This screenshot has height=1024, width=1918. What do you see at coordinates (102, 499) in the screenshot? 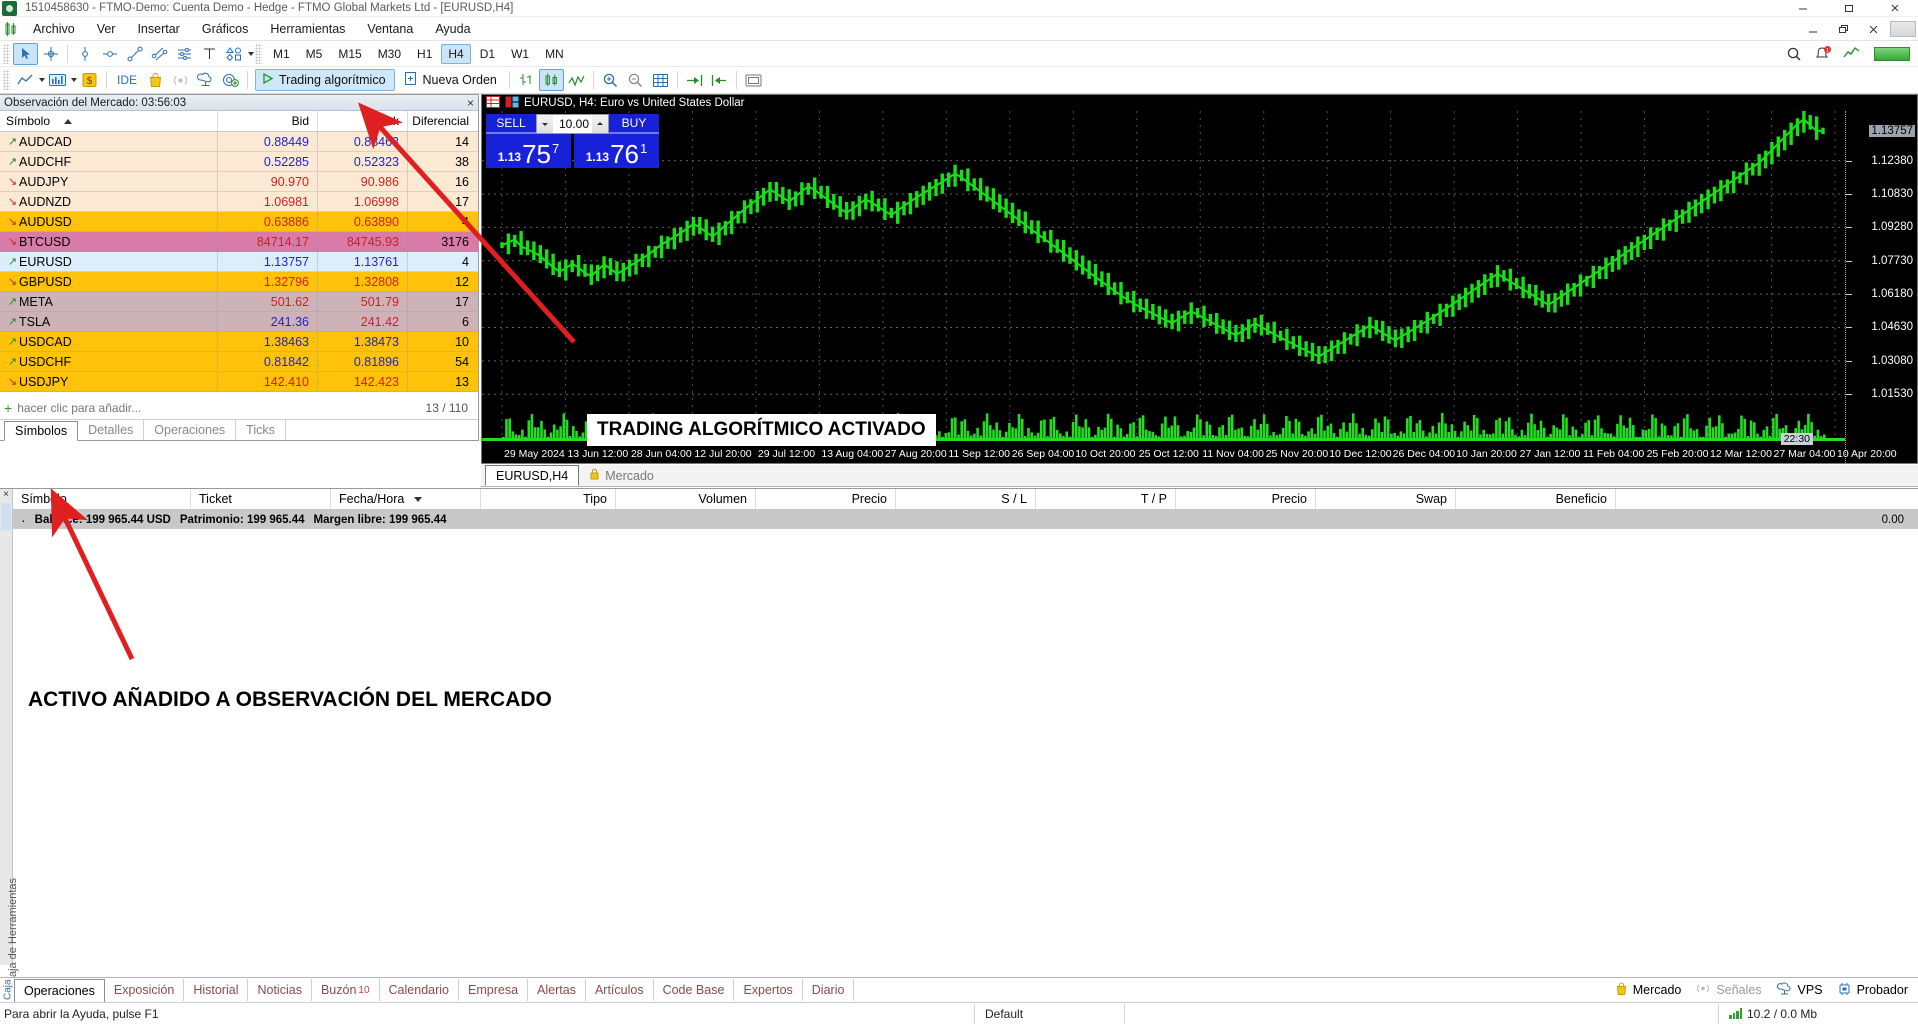
I see `terminal-column-s-mbolo: Símbolo` at bounding box center [102, 499].